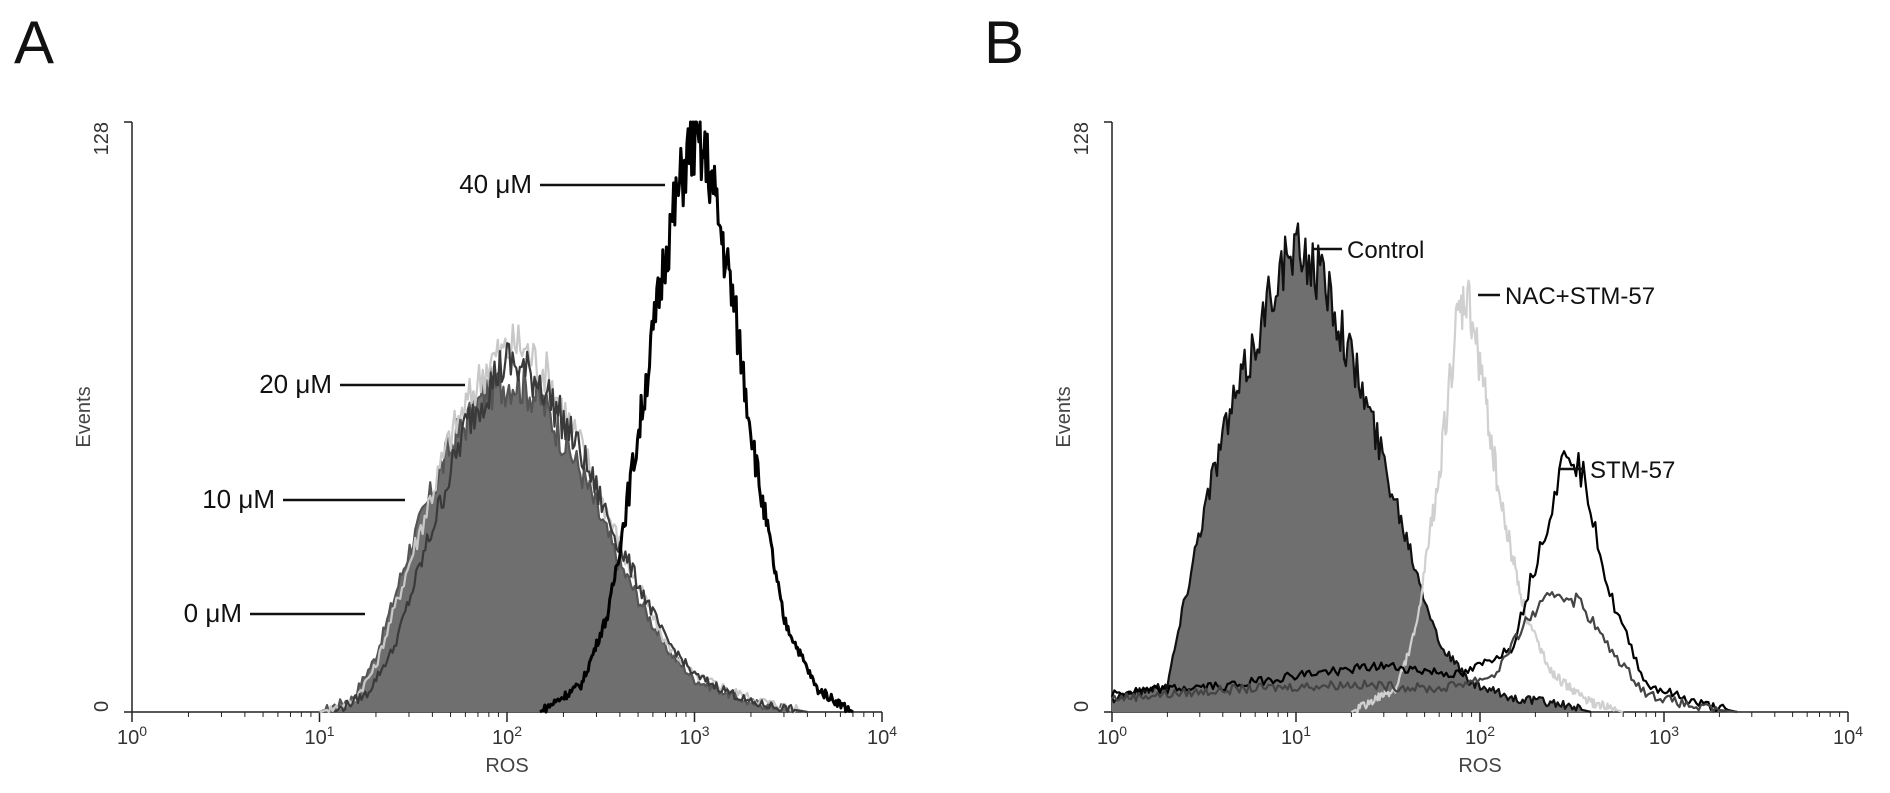 This screenshot has width=1890, height=793. What do you see at coordinates (1424, 652) in the screenshot?
I see `series-line-unnamed` at bounding box center [1424, 652].